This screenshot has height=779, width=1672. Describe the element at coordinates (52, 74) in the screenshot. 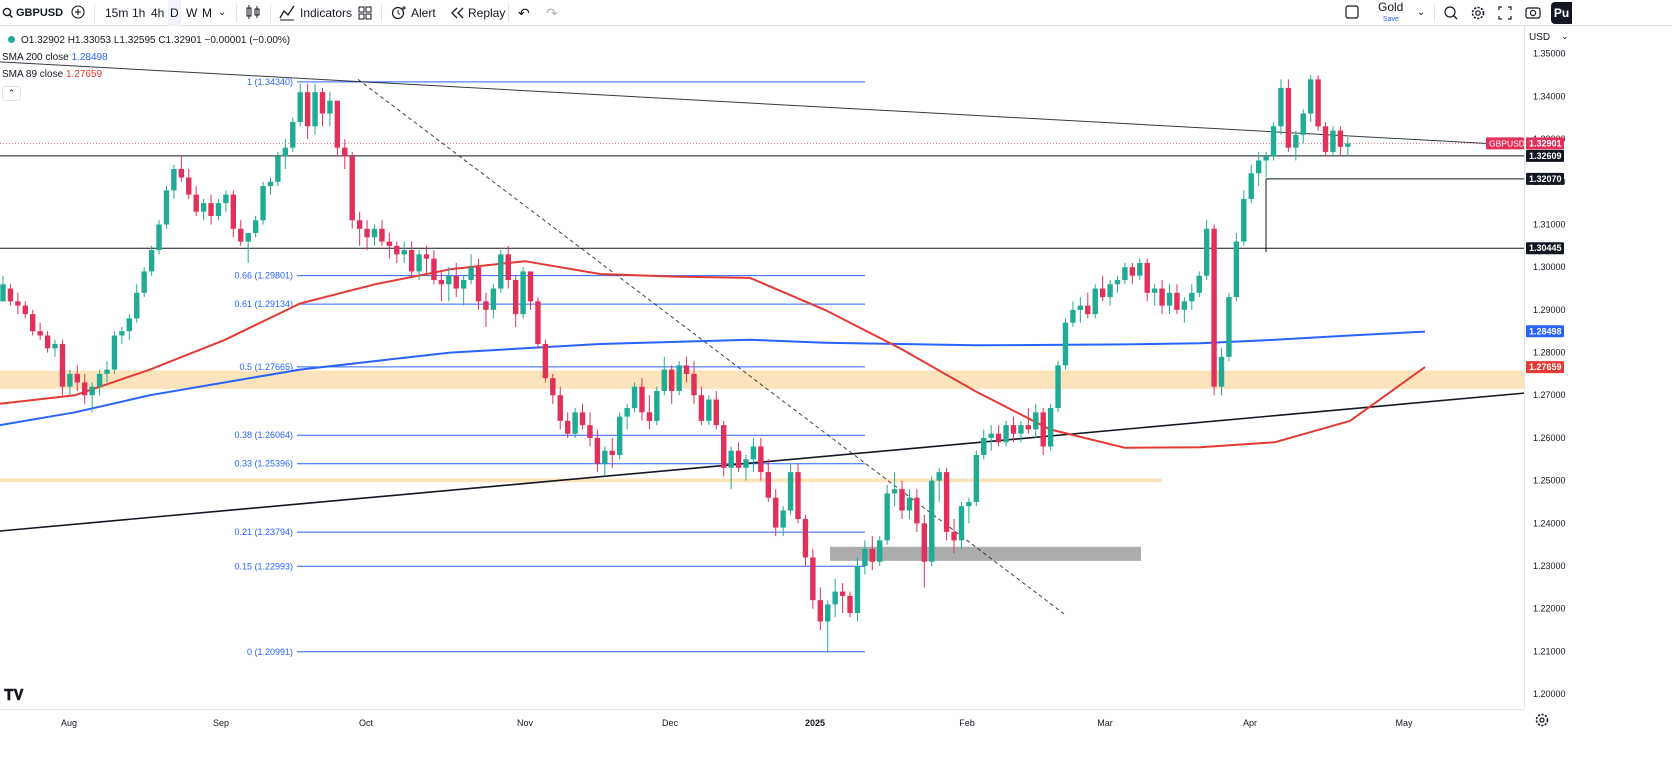

I see `legend-sma89-row: SMA 89 close 1.27659` at that location.